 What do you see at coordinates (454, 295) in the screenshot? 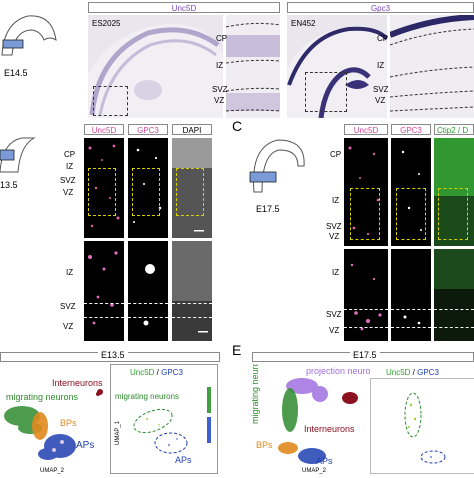
I see `ctip2-zoom-micrograph-c` at bounding box center [454, 295].